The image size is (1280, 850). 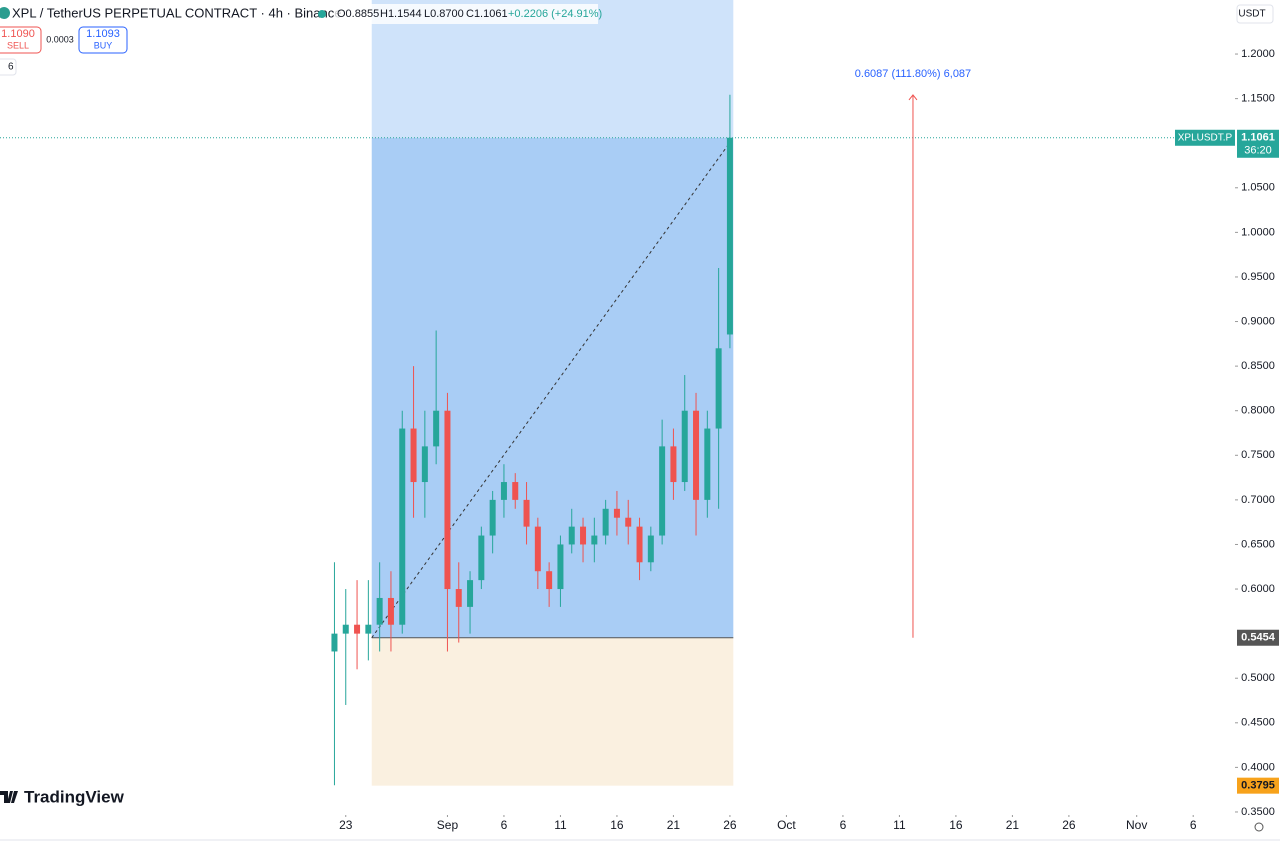 I want to click on stop-label: 0.3795, so click(x=1258, y=786).